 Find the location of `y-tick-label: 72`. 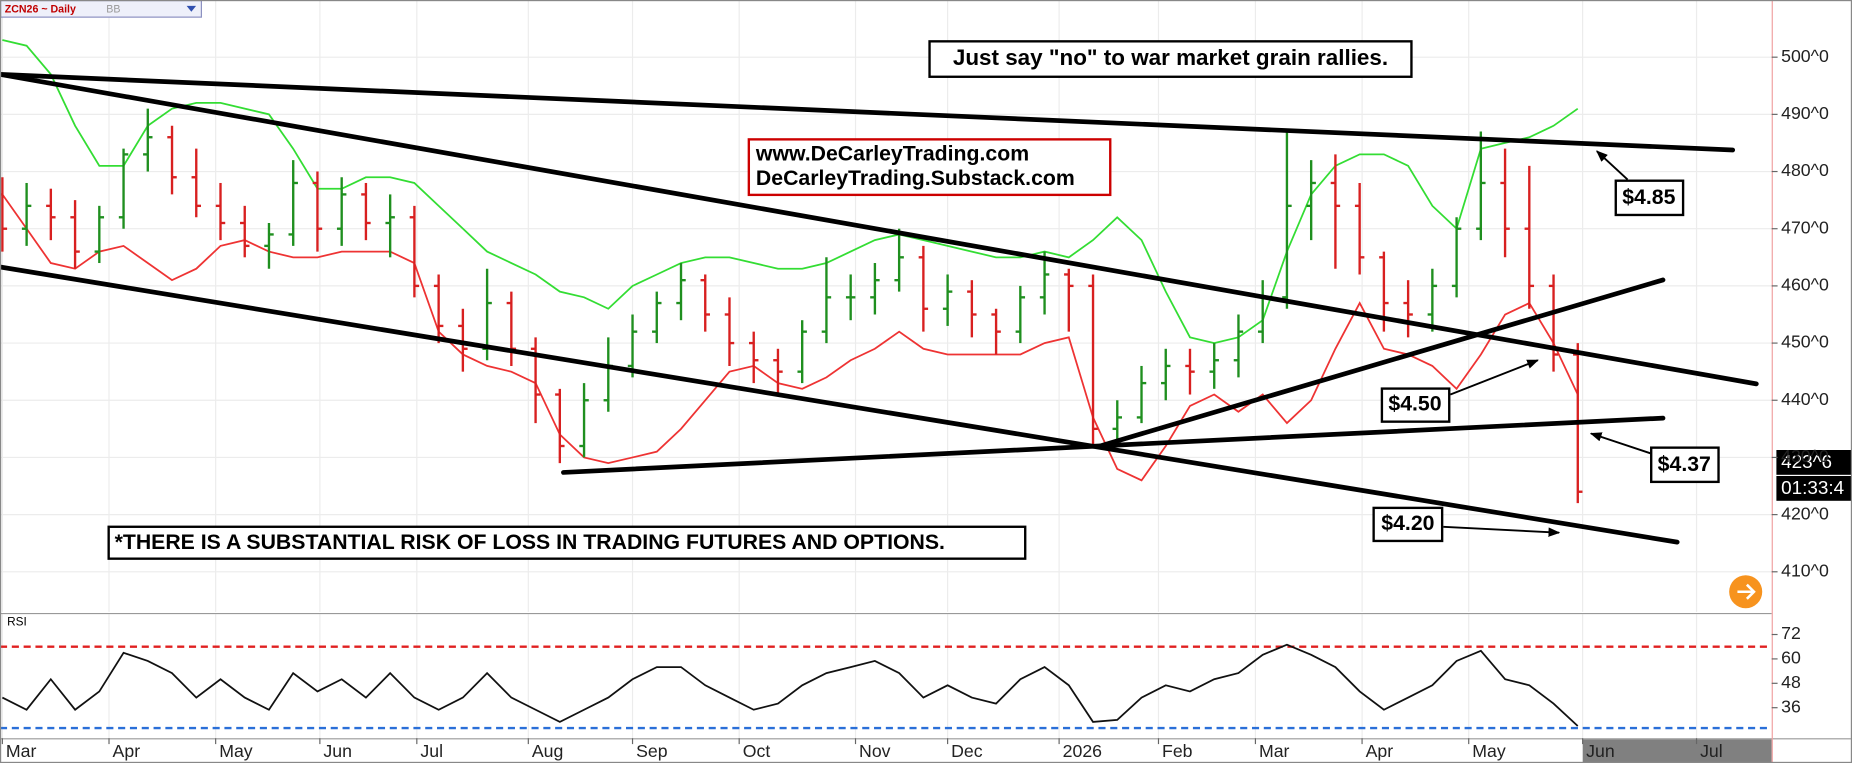

y-tick-label: 72 is located at coordinates (1791, 633).